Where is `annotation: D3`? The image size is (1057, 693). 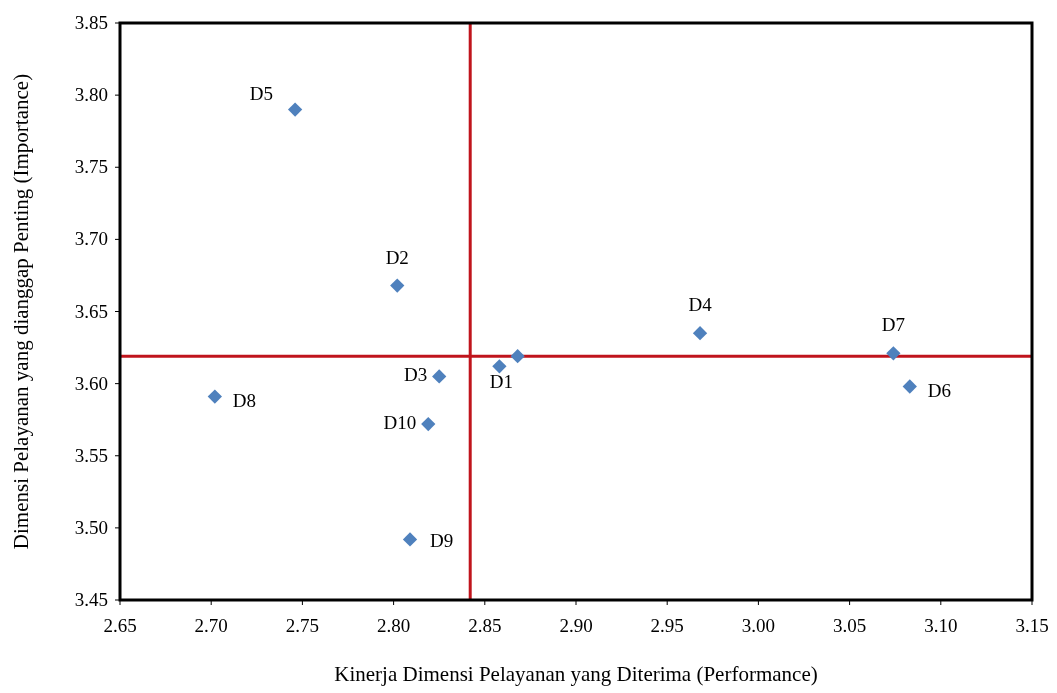 annotation: D3 is located at coordinates (415, 375).